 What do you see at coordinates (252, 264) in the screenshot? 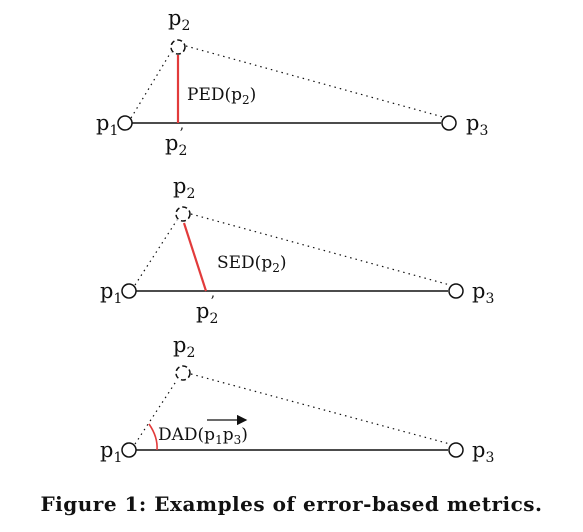
I see `label-sed: SED(p2)` at bounding box center [252, 264].